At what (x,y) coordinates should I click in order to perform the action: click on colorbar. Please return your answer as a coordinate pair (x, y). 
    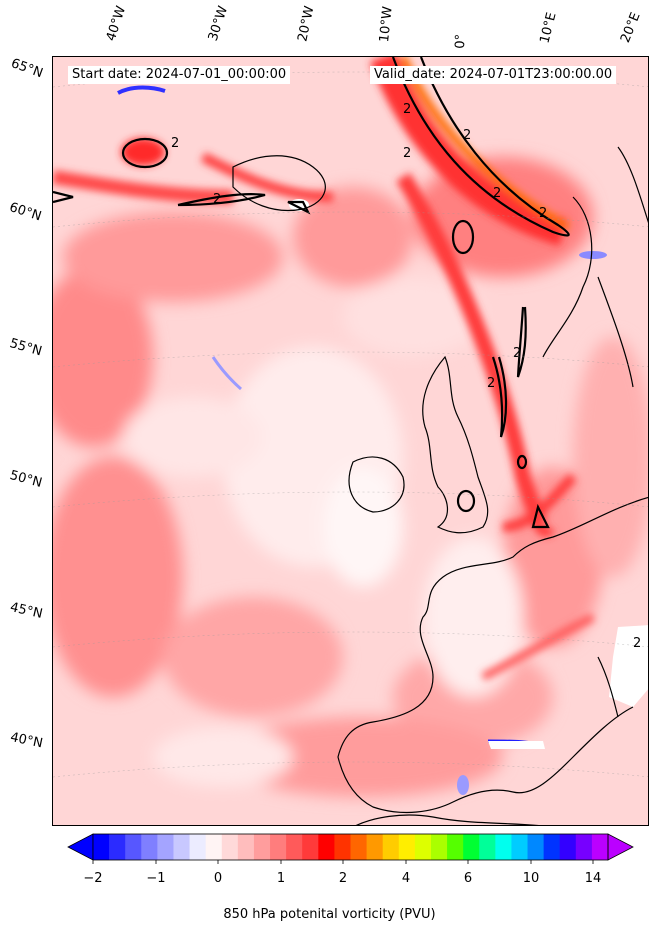
    Looking at the image, I should click on (350, 848).